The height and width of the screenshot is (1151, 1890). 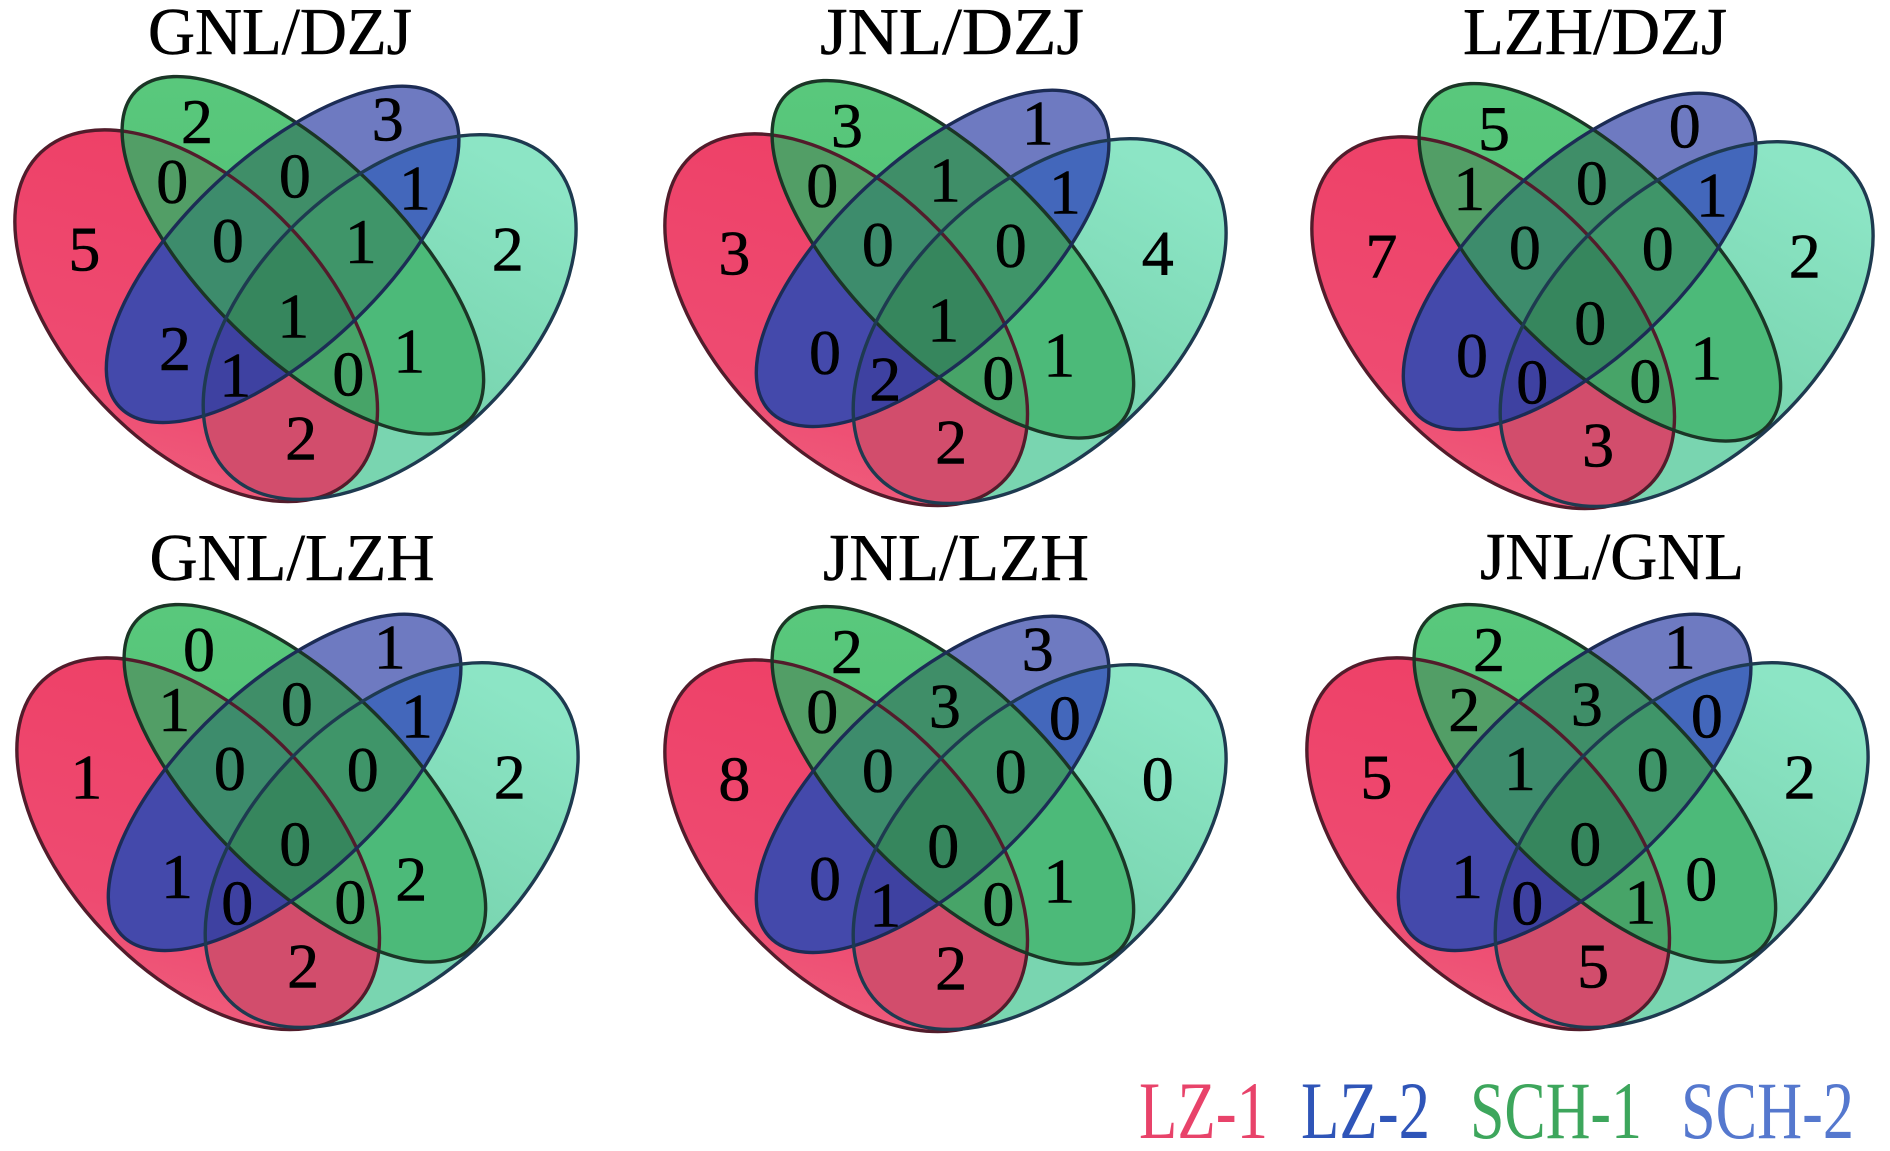 I want to click on svg-text: 7, so click(x=1381, y=256).